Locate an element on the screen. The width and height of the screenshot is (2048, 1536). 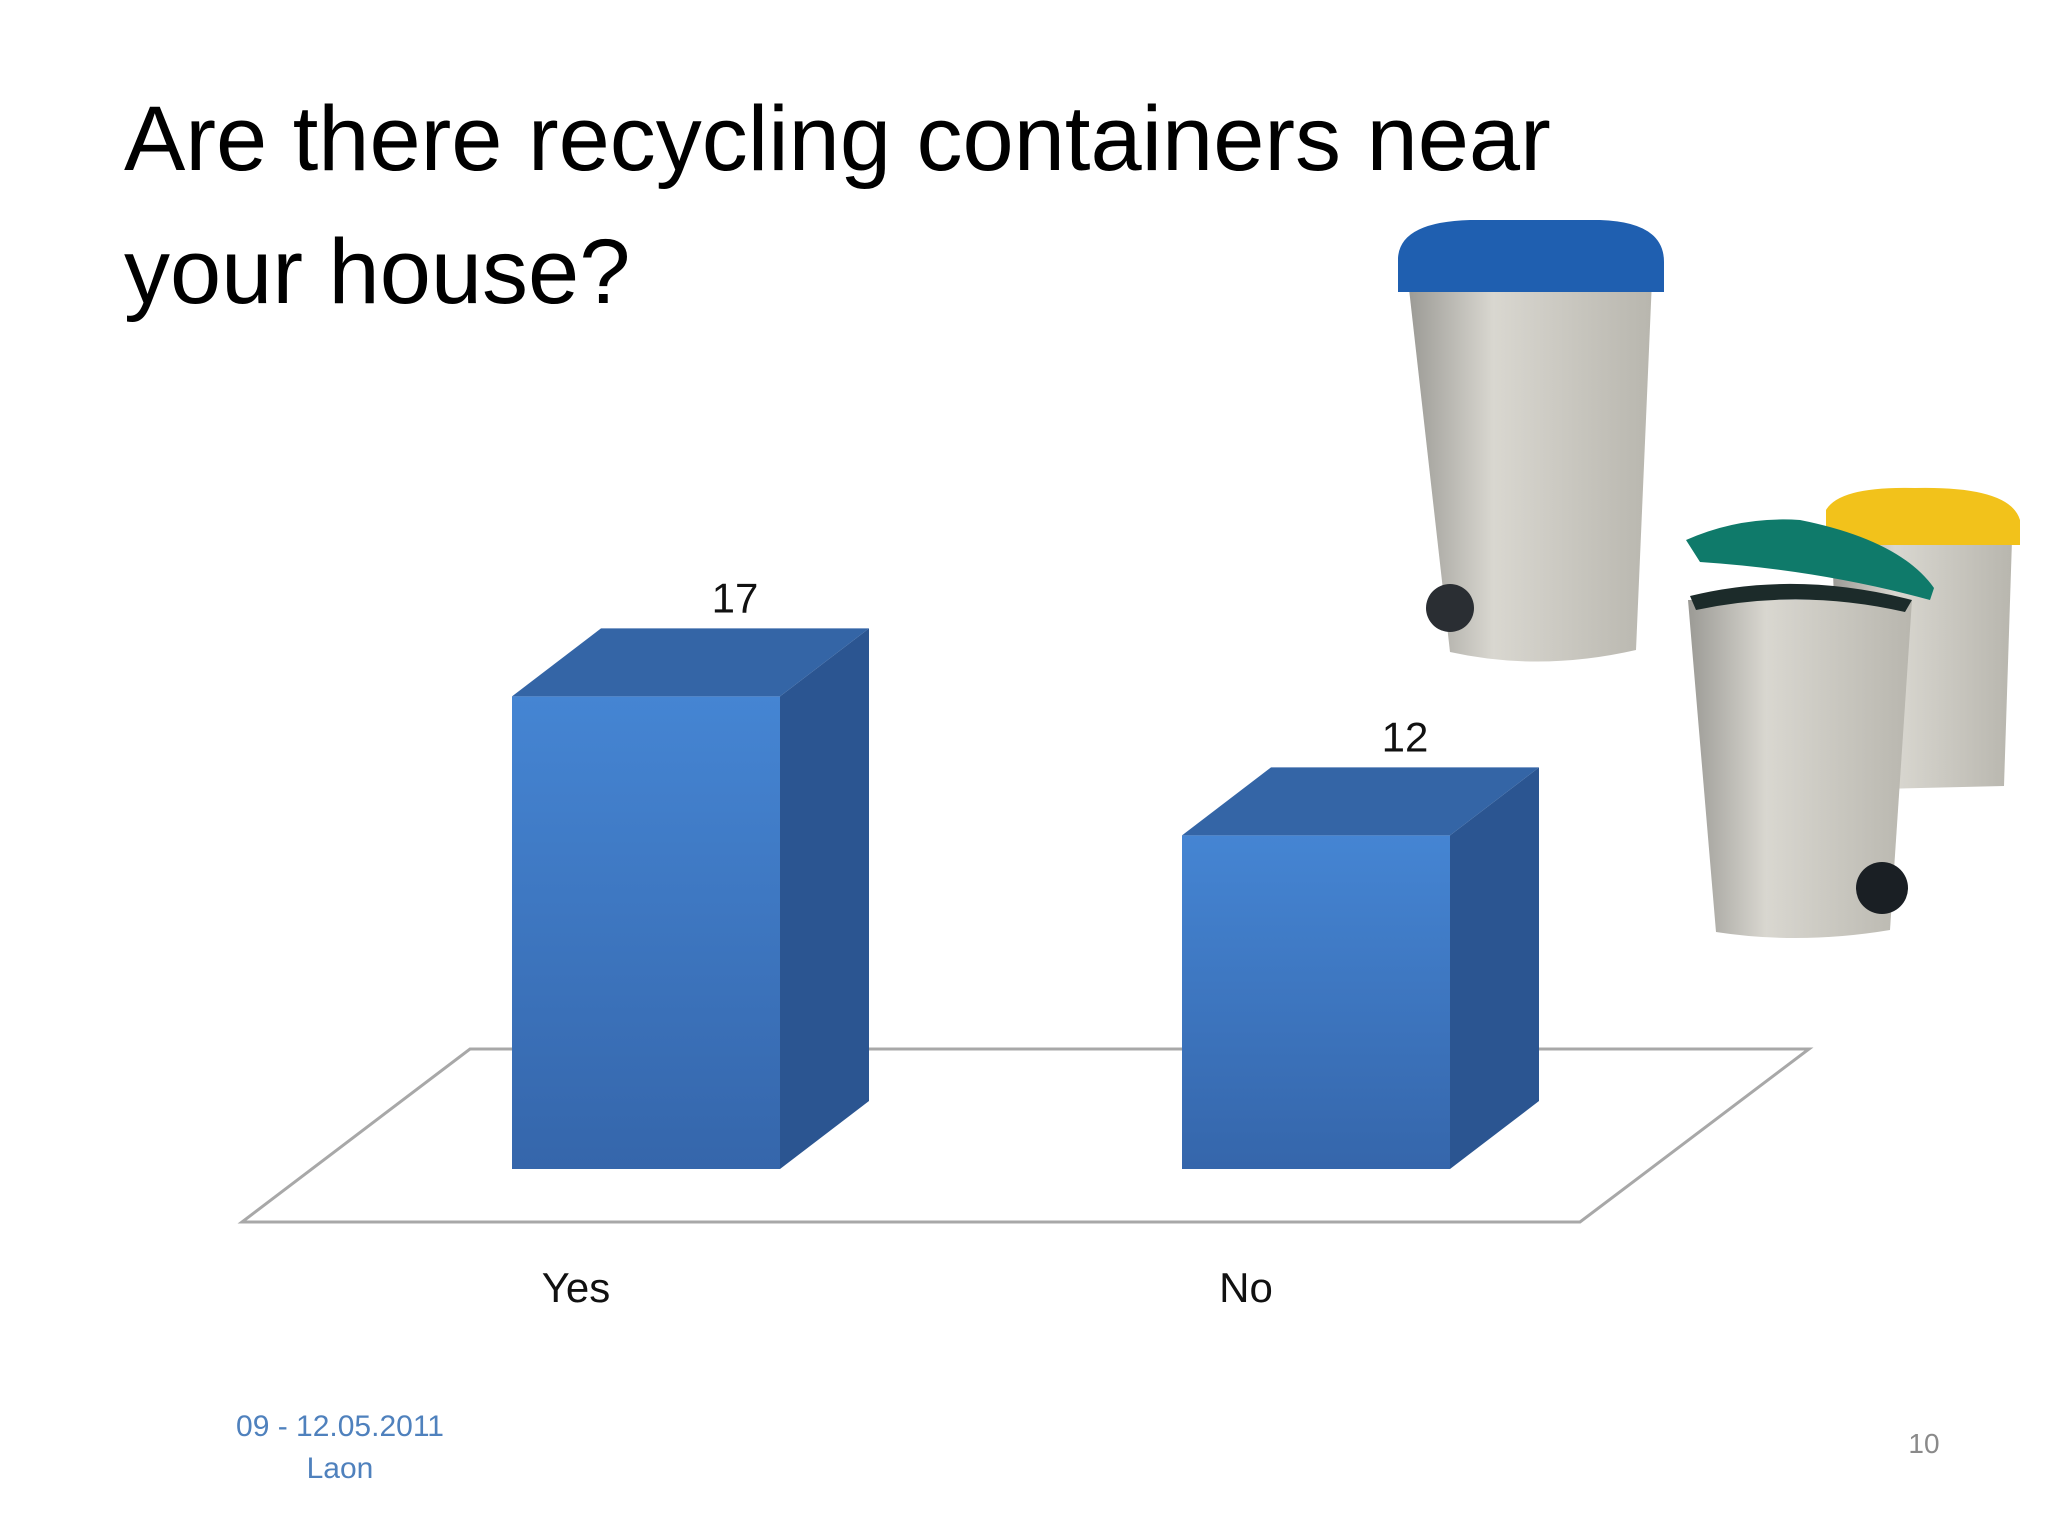
footer-date: 09 - 12.05.2011 is located at coordinates (340, 1426).